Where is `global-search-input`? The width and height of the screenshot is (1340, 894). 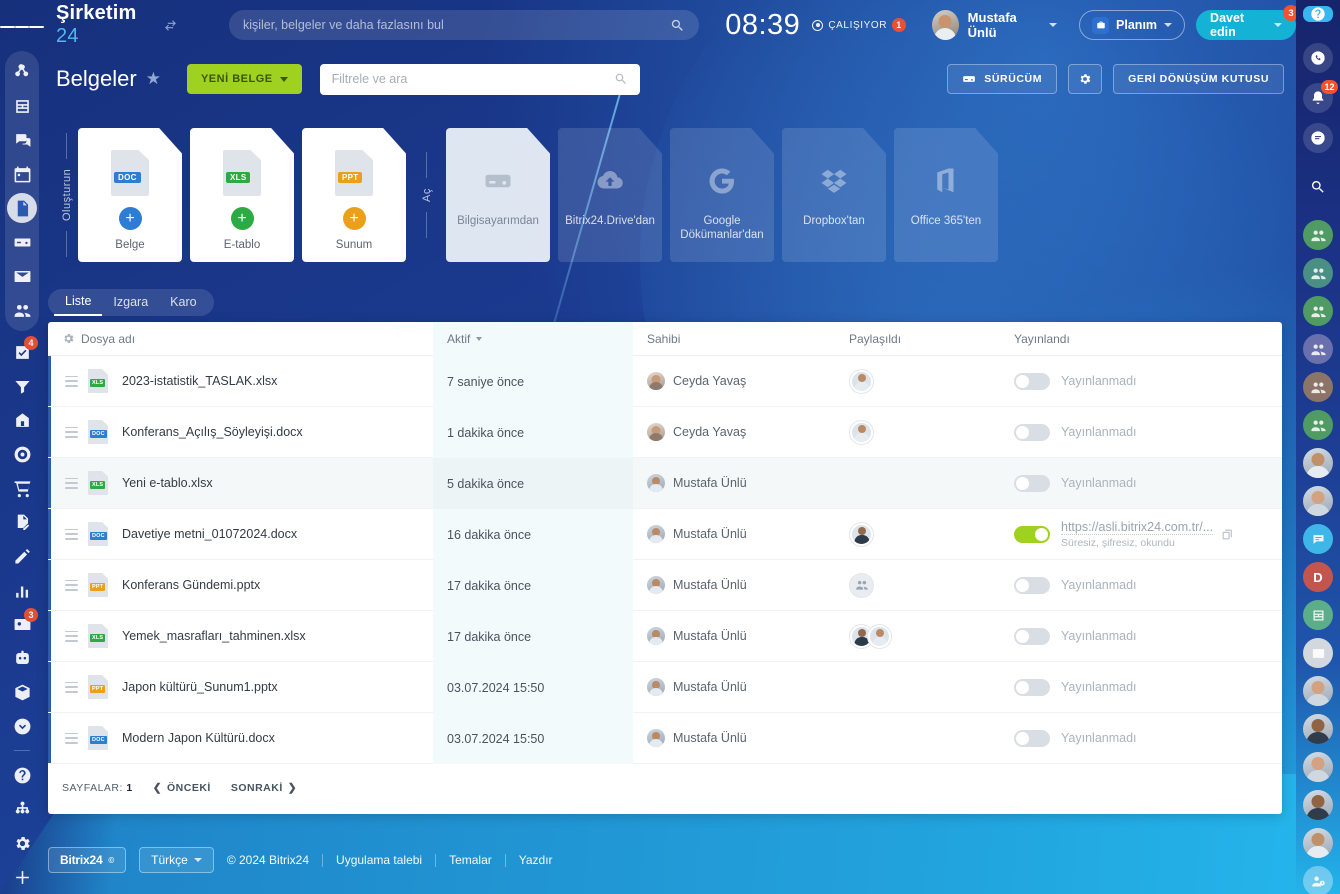
global-search-input is located at coordinates (456, 25).